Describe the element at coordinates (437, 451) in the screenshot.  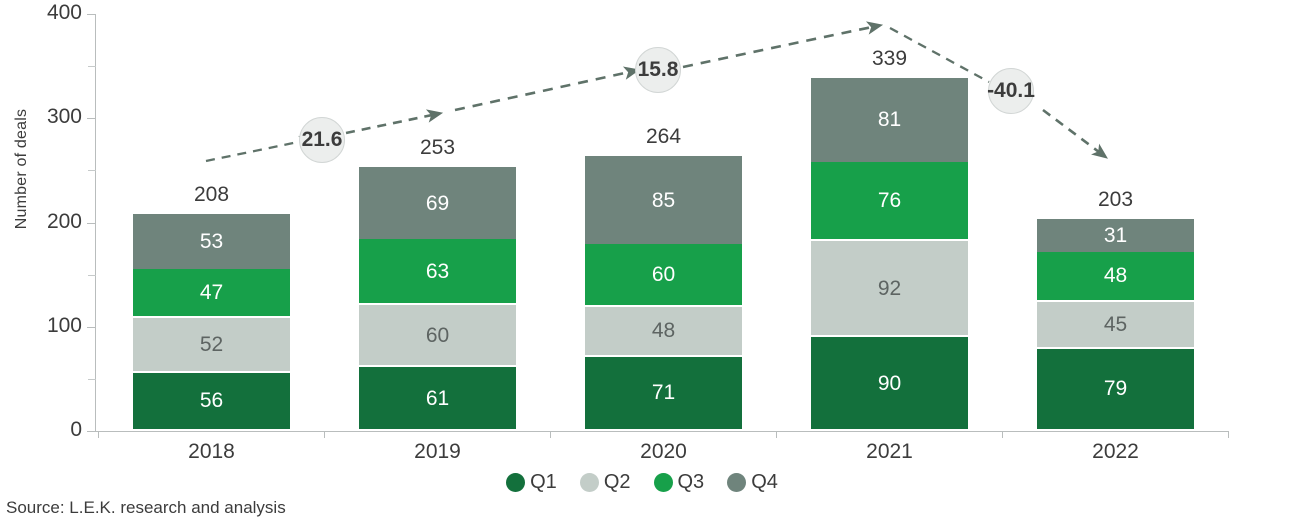
I see `x-tick-label: 2019` at that location.